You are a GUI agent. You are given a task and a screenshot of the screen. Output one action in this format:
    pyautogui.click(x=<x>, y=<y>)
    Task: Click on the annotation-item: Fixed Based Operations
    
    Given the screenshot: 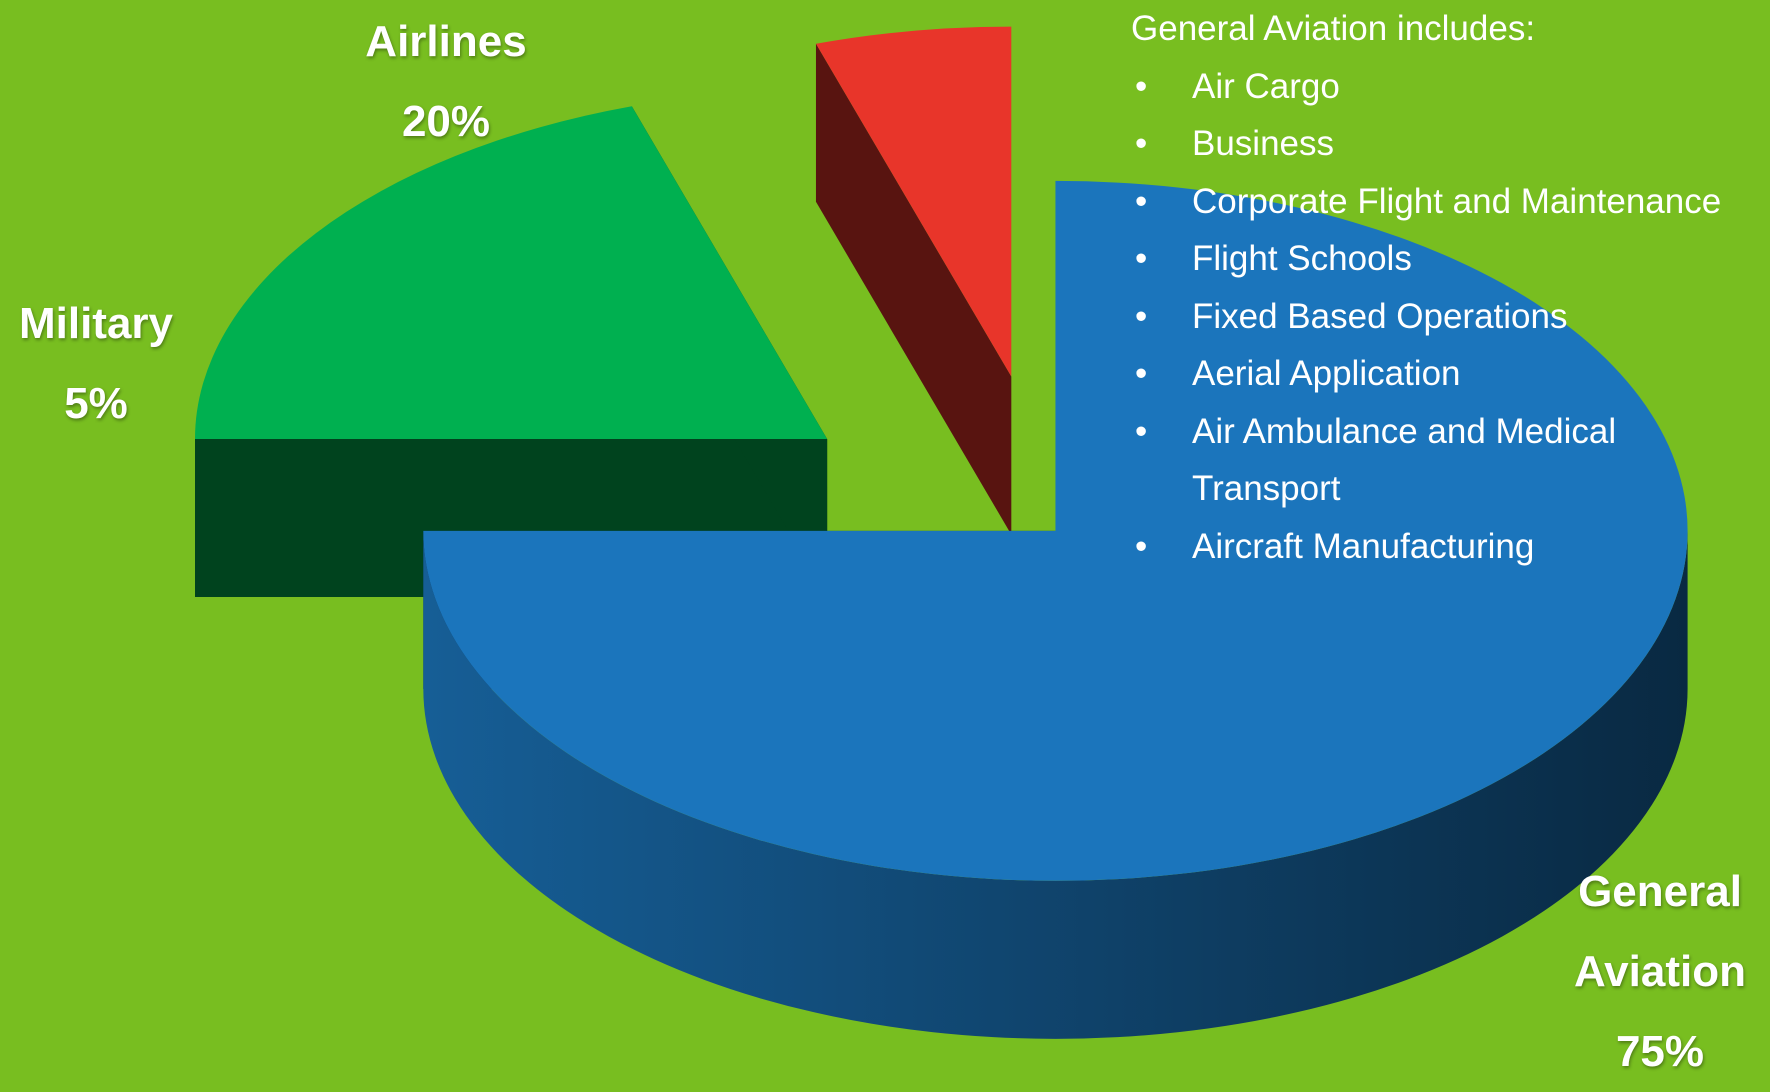 What is the action you would take?
    pyautogui.click(x=1441, y=317)
    